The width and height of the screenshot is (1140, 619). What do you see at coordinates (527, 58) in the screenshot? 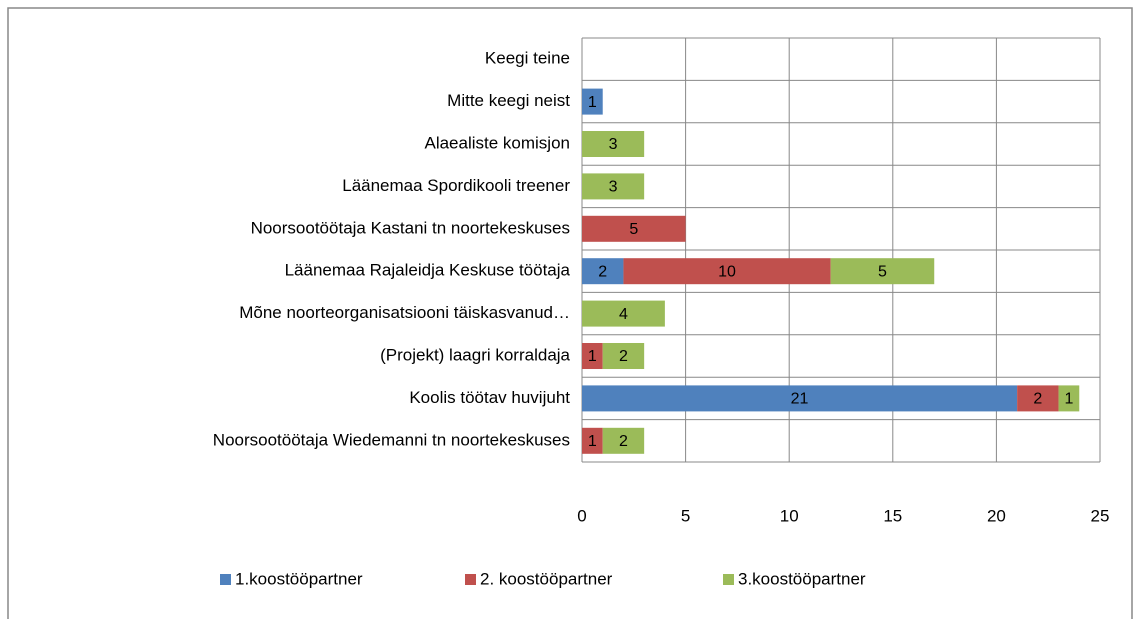
I see `y-tick-label: Keegi teine` at bounding box center [527, 58].